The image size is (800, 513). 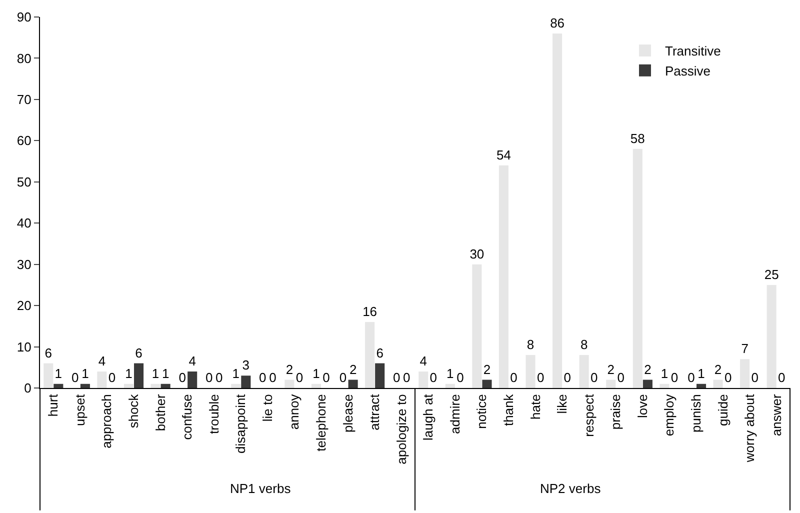 I want to click on y-tick-label: 70, so click(x=24, y=99).